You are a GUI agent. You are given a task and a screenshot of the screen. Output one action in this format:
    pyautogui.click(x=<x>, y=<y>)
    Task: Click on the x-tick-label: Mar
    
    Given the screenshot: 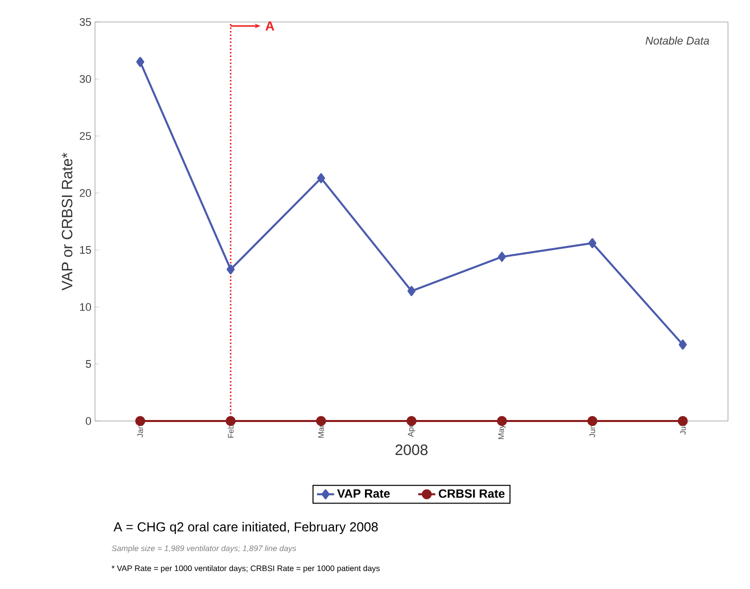 What is the action you would take?
    pyautogui.click(x=321, y=431)
    